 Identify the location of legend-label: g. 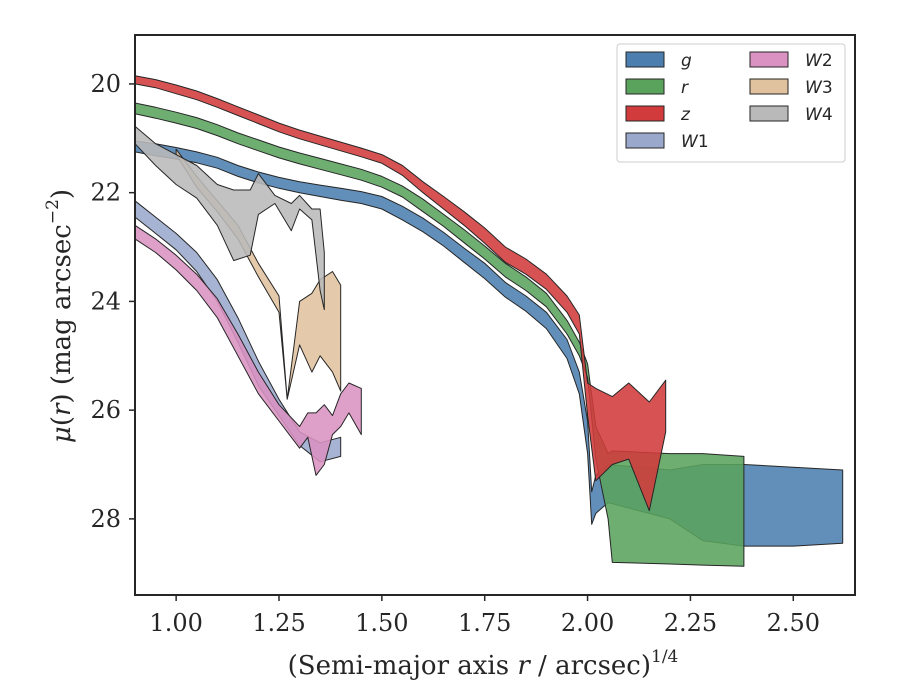
(686, 61).